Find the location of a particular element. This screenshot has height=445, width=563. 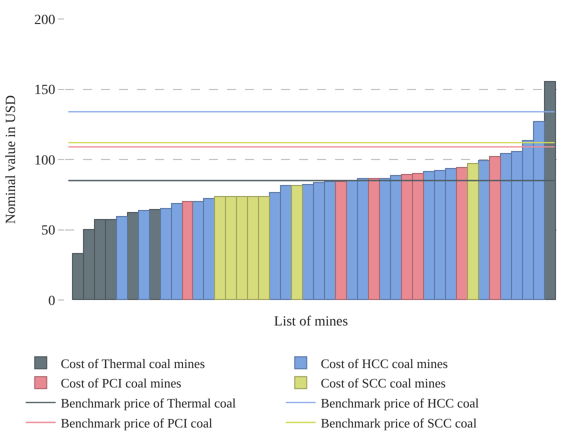

y-tick-label: 50 is located at coordinates (48, 231).